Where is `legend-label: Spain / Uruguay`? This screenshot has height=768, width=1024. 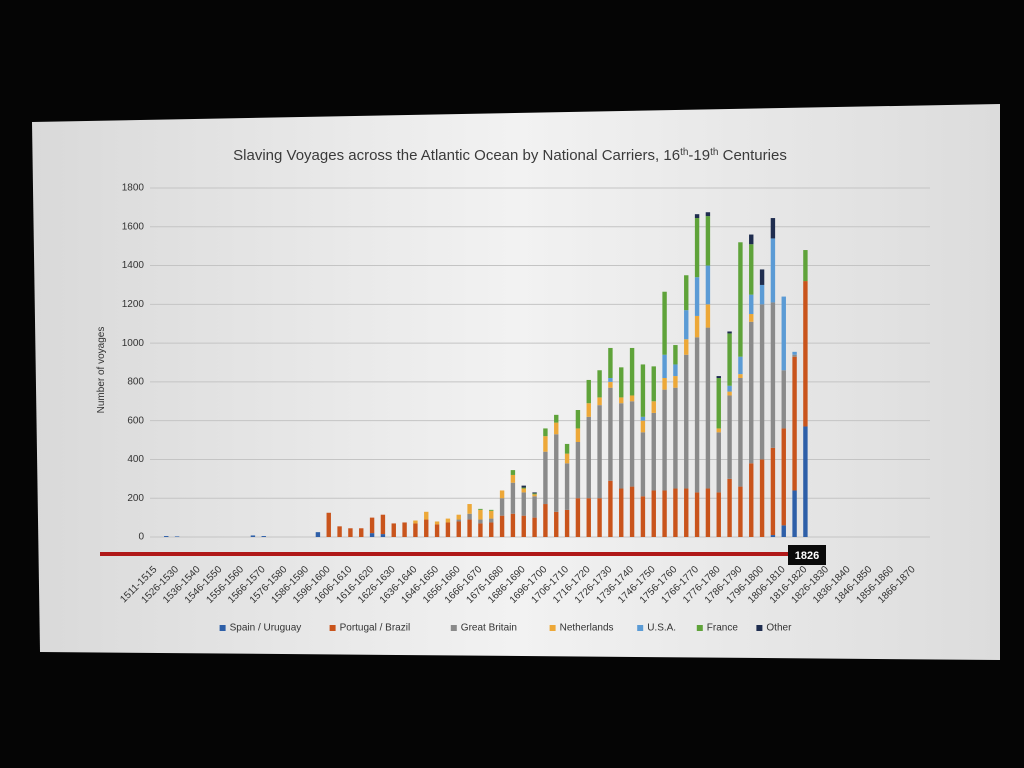
legend-label: Spain / Uruguay is located at coordinates (266, 628).